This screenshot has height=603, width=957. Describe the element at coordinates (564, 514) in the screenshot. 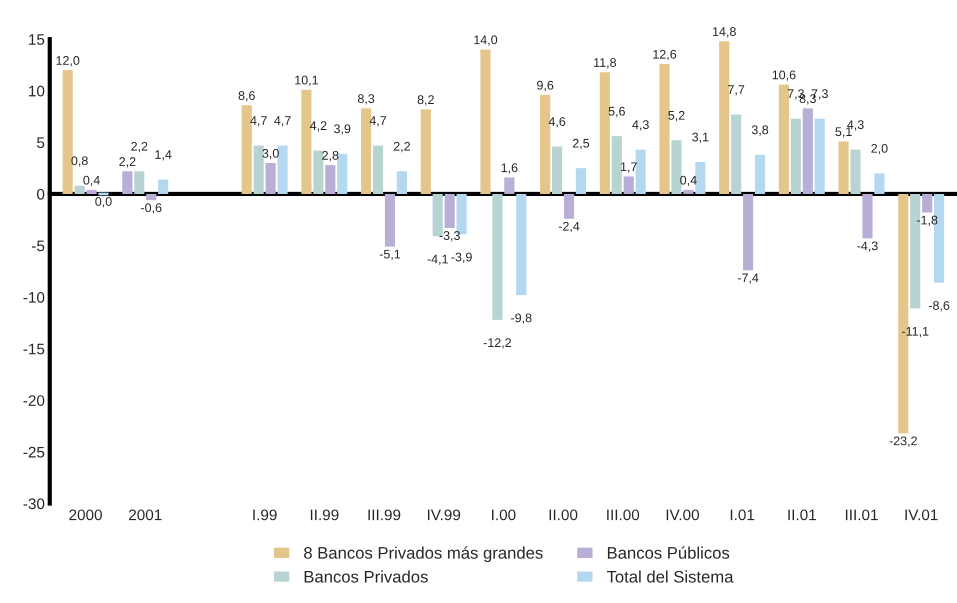

I see `x-tick-label: II.00` at that location.